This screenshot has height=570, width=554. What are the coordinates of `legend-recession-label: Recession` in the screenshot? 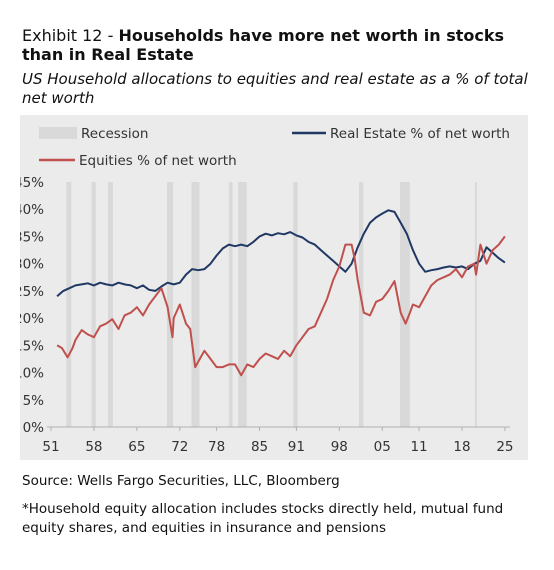 It's located at (114, 134).